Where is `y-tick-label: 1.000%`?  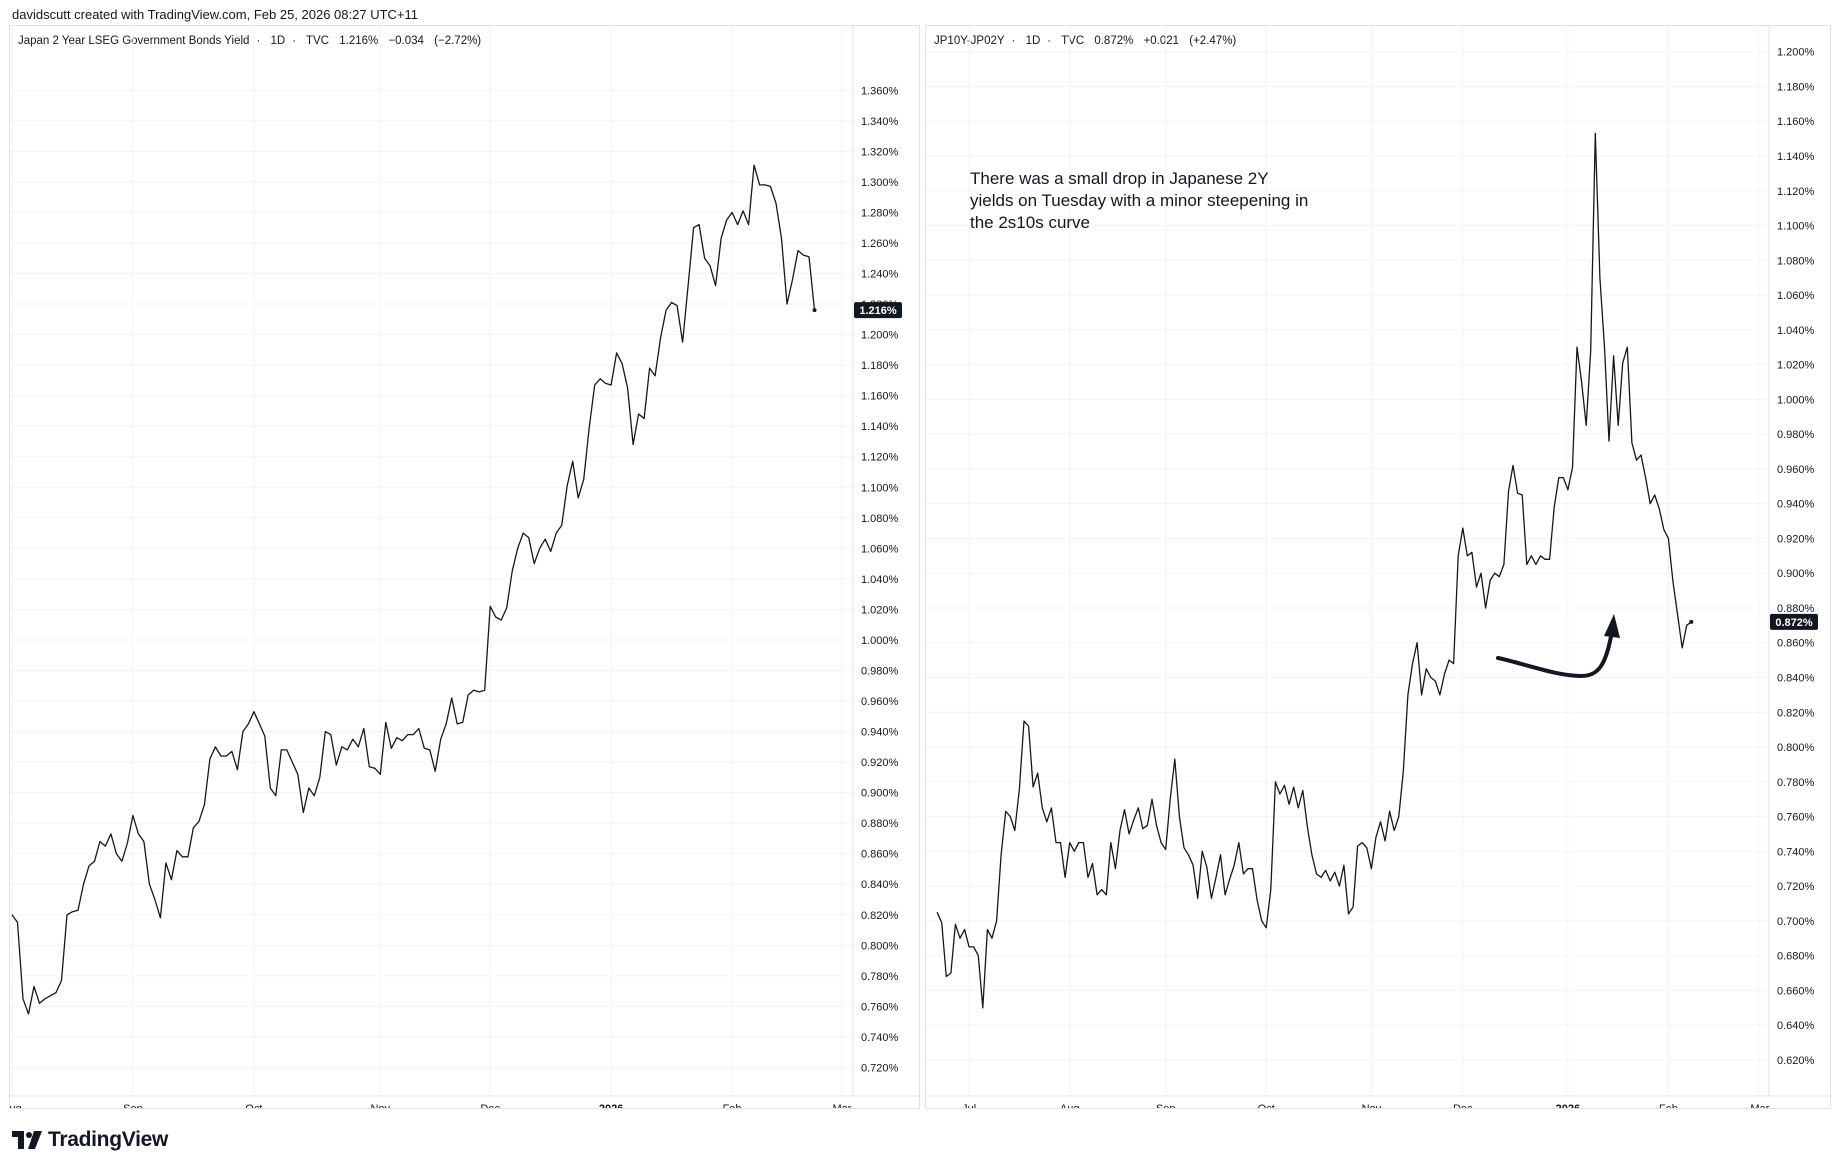 y-tick-label: 1.000% is located at coordinates (1796, 400).